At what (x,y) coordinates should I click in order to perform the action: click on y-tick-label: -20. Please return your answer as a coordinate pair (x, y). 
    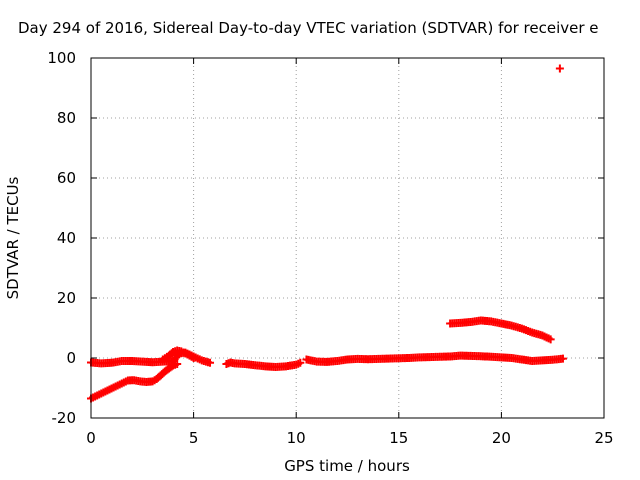
    Looking at the image, I should click on (64, 418).